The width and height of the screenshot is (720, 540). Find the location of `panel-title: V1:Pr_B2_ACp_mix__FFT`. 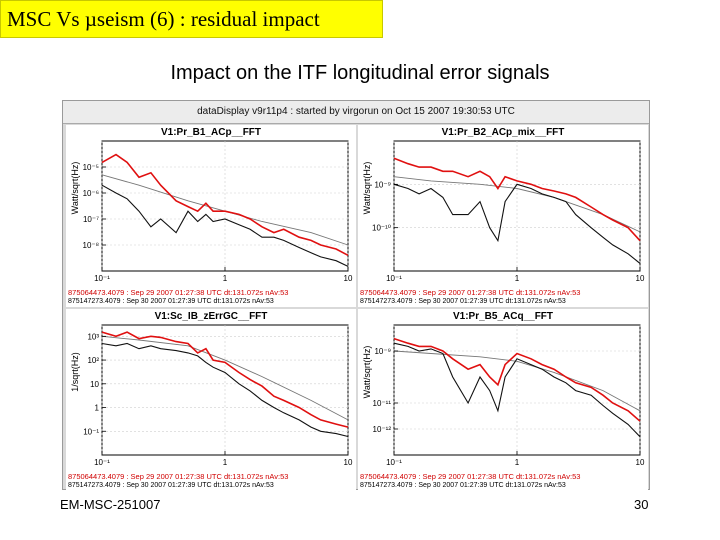

panel-title: V1:Pr_B2_ACp_mix__FFT is located at coordinates (503, 132).